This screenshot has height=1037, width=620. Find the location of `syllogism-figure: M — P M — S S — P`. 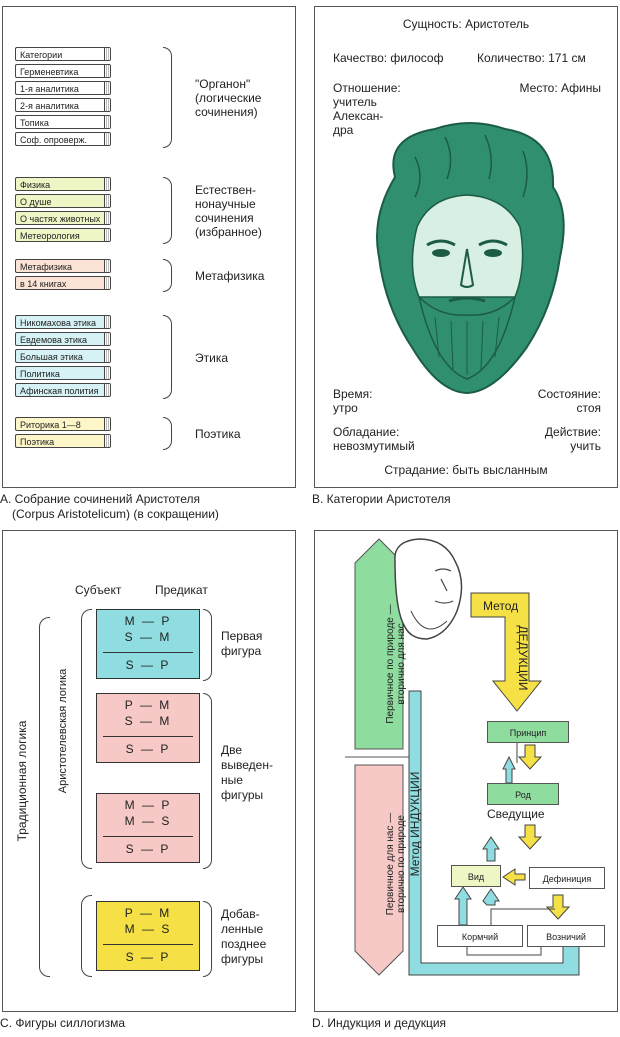

syllogism-figure: M — P M — S S — P is located at coordinates (148, 828).